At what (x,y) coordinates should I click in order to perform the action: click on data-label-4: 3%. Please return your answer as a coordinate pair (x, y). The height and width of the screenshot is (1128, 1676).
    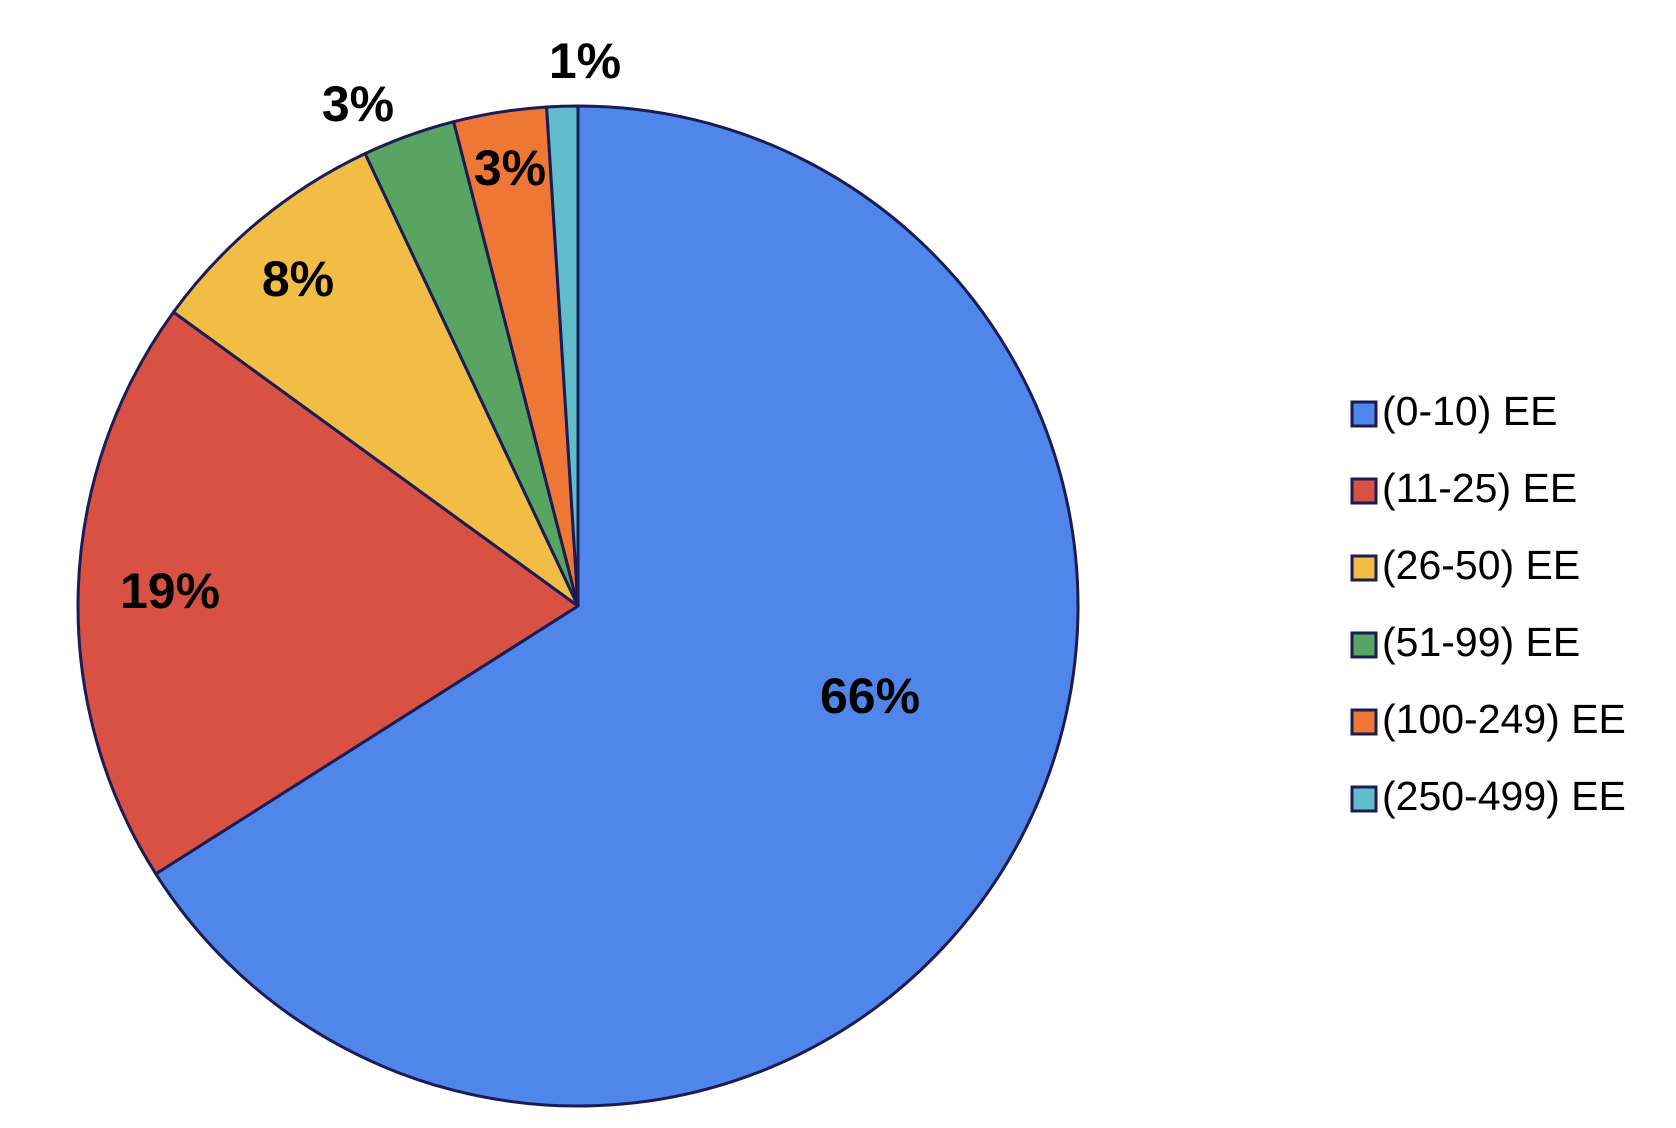
    Looking at the image, I should click on (358, 104).